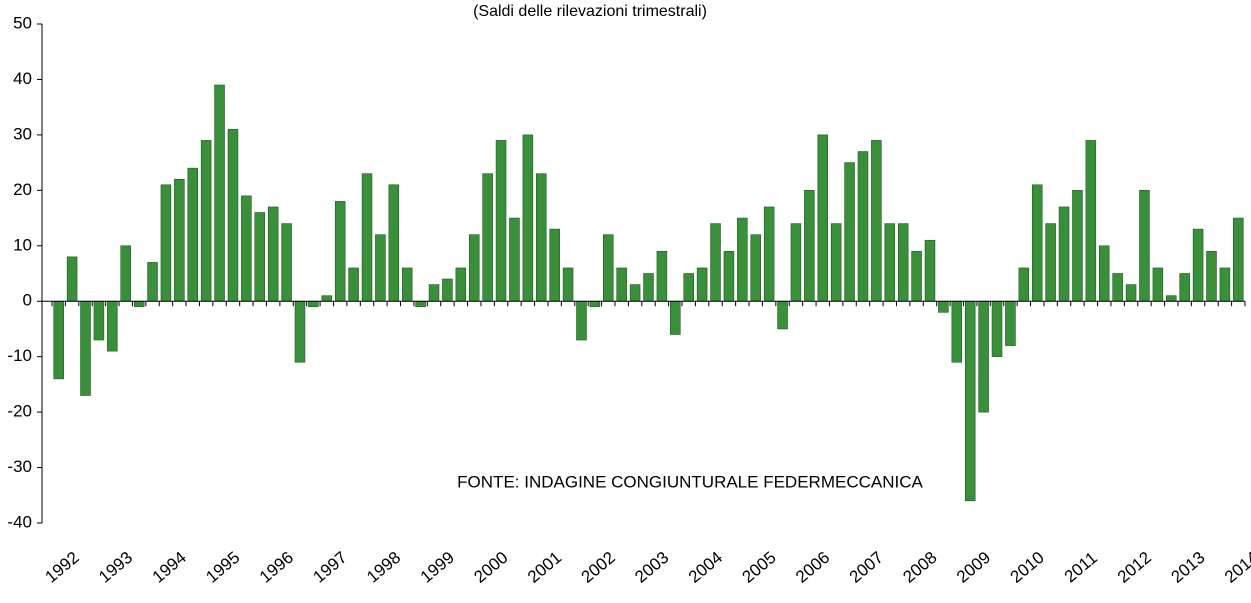 This screenshot has height=603, width=1251. I want to click on x-tick-label: 2011, so click(1081, 567).